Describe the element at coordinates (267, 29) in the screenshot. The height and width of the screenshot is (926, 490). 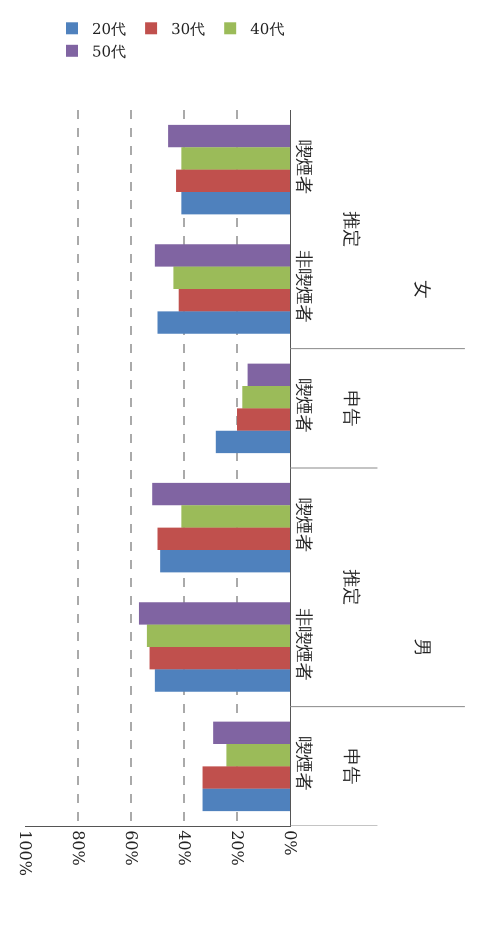
I see `legend-label: 40代` at that location.